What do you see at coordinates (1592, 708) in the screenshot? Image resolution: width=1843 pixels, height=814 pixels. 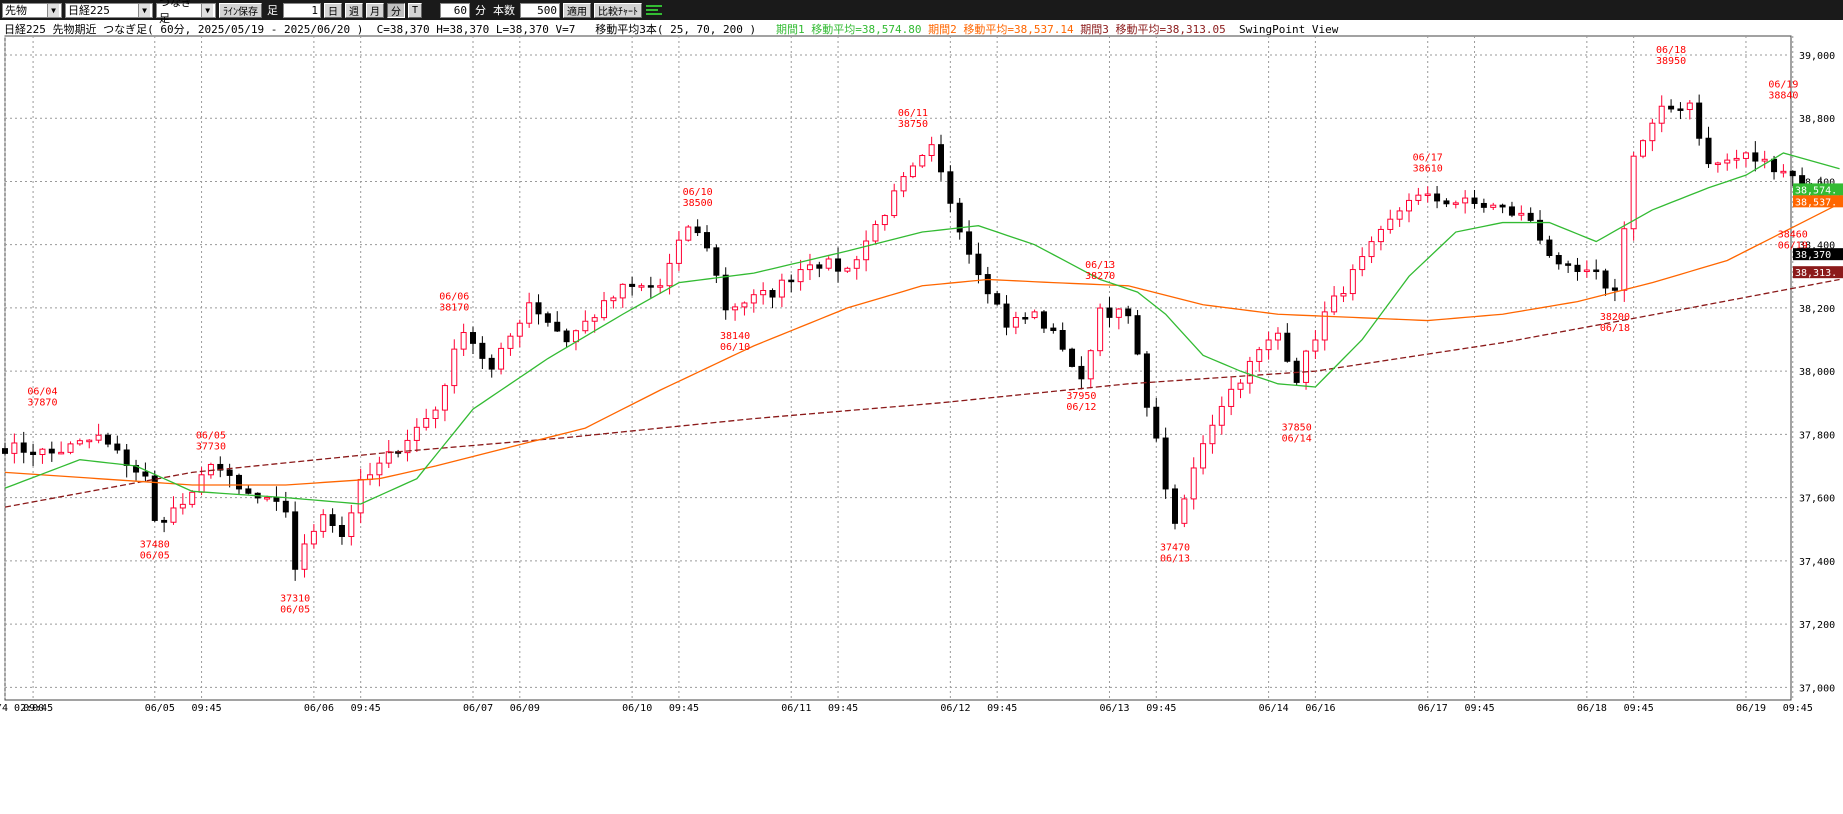 I see `x-tick-label: 06/18` at bounding box center [1592, 708].